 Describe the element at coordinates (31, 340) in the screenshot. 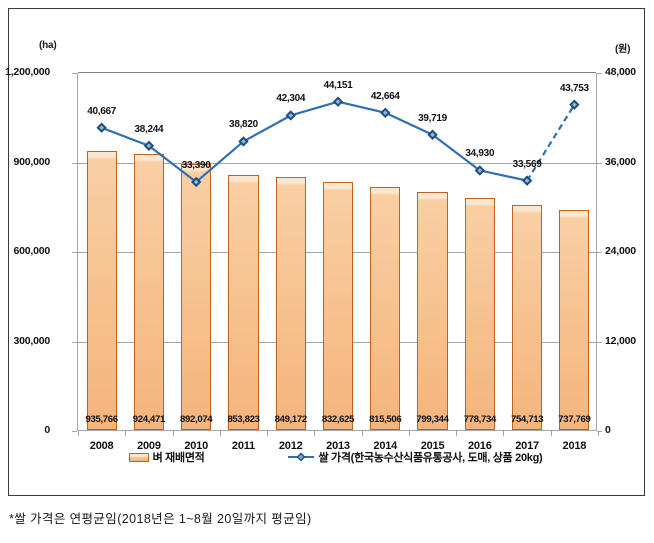

I see `left-axis-tick-label: 300,000` at that location.